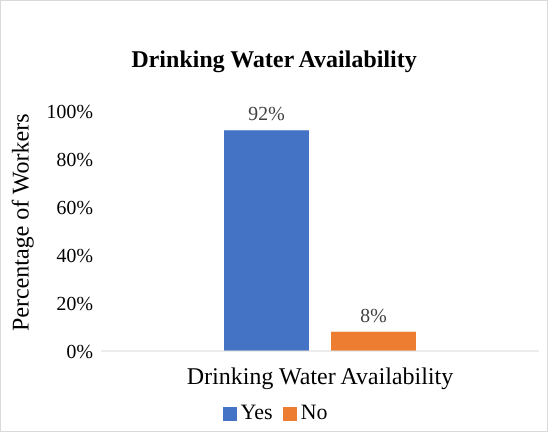  Describe the element at coordinates (314, 411) in the screenshot. I see `legend-label: No` at that location.